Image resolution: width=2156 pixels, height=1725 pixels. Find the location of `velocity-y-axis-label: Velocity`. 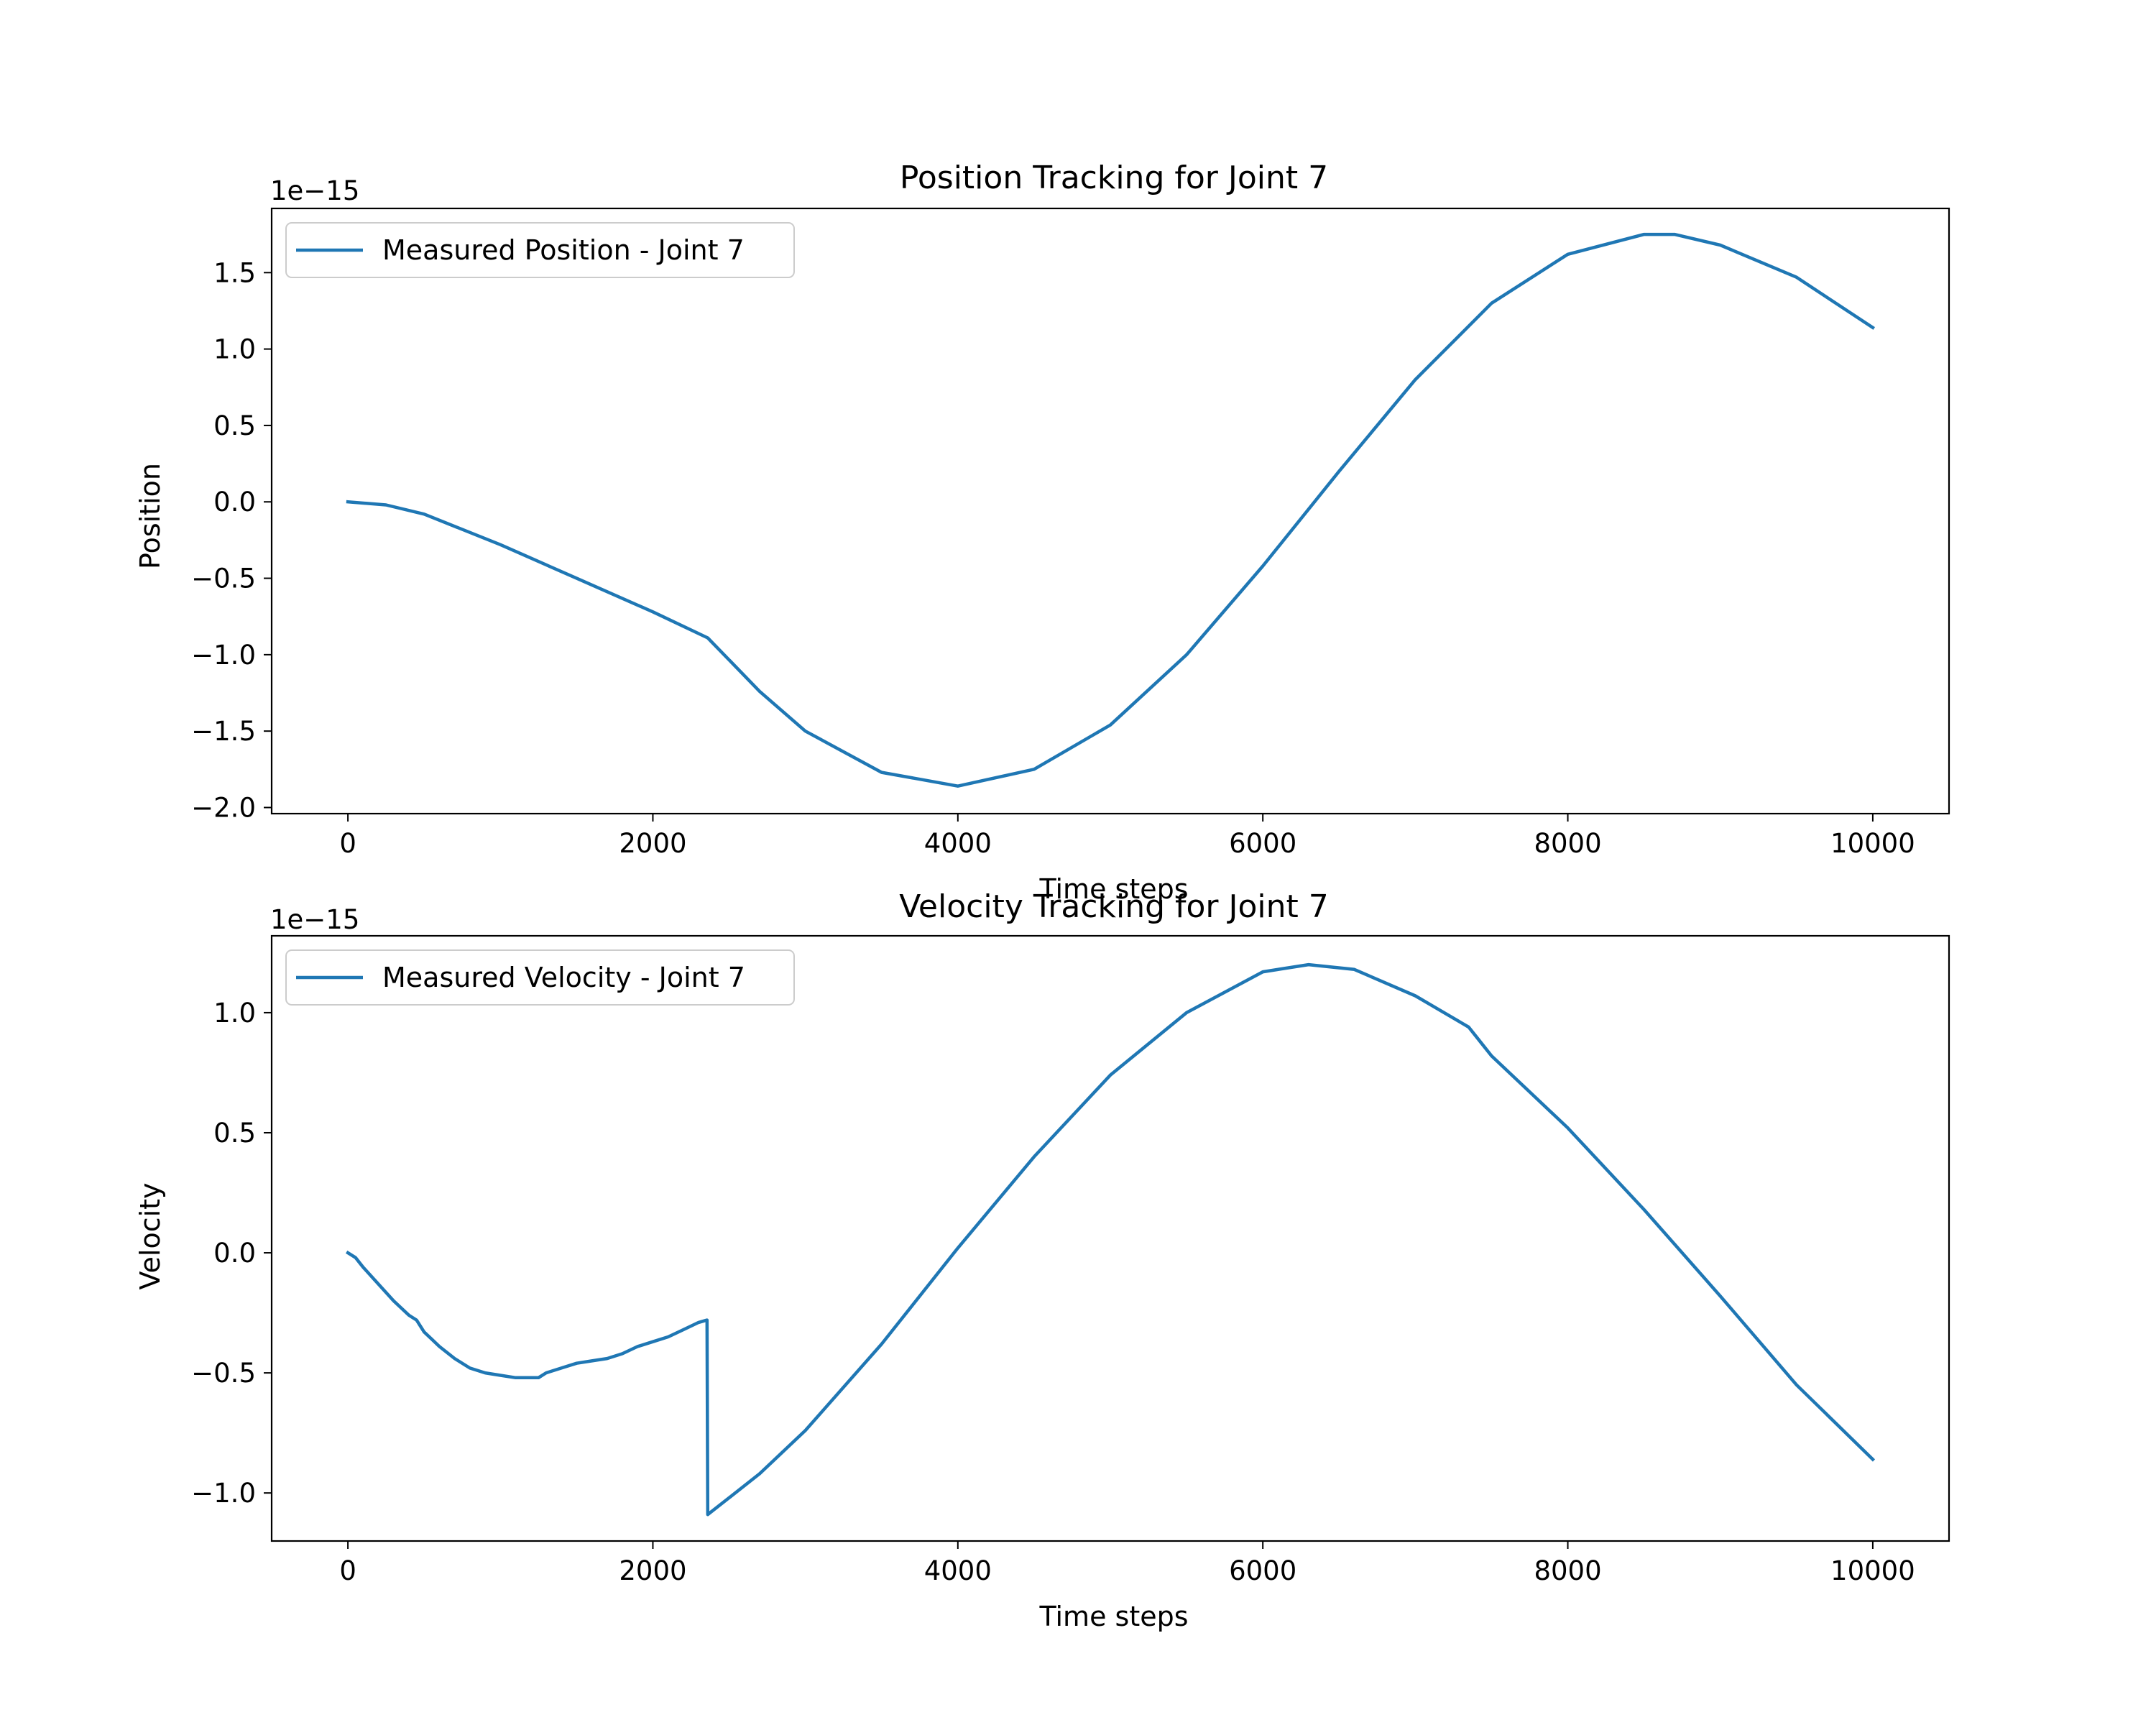

velocity-y-axis-label: Velocity is located at coordinates (150, 1235).